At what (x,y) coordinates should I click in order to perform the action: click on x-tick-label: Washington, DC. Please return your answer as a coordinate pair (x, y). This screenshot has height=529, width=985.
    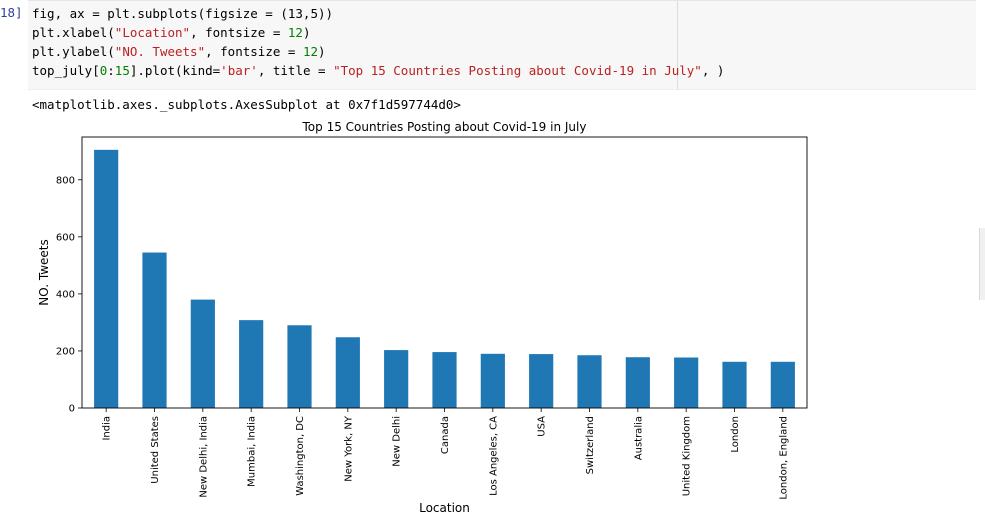
    Looking at the image, I should click on (300, 456).